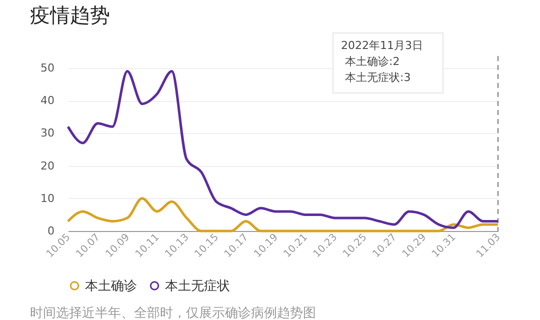 Image resolution: width=540 pixels, height=320 pixels. I want to click on y-tick-label: 10, so click(47, 198).